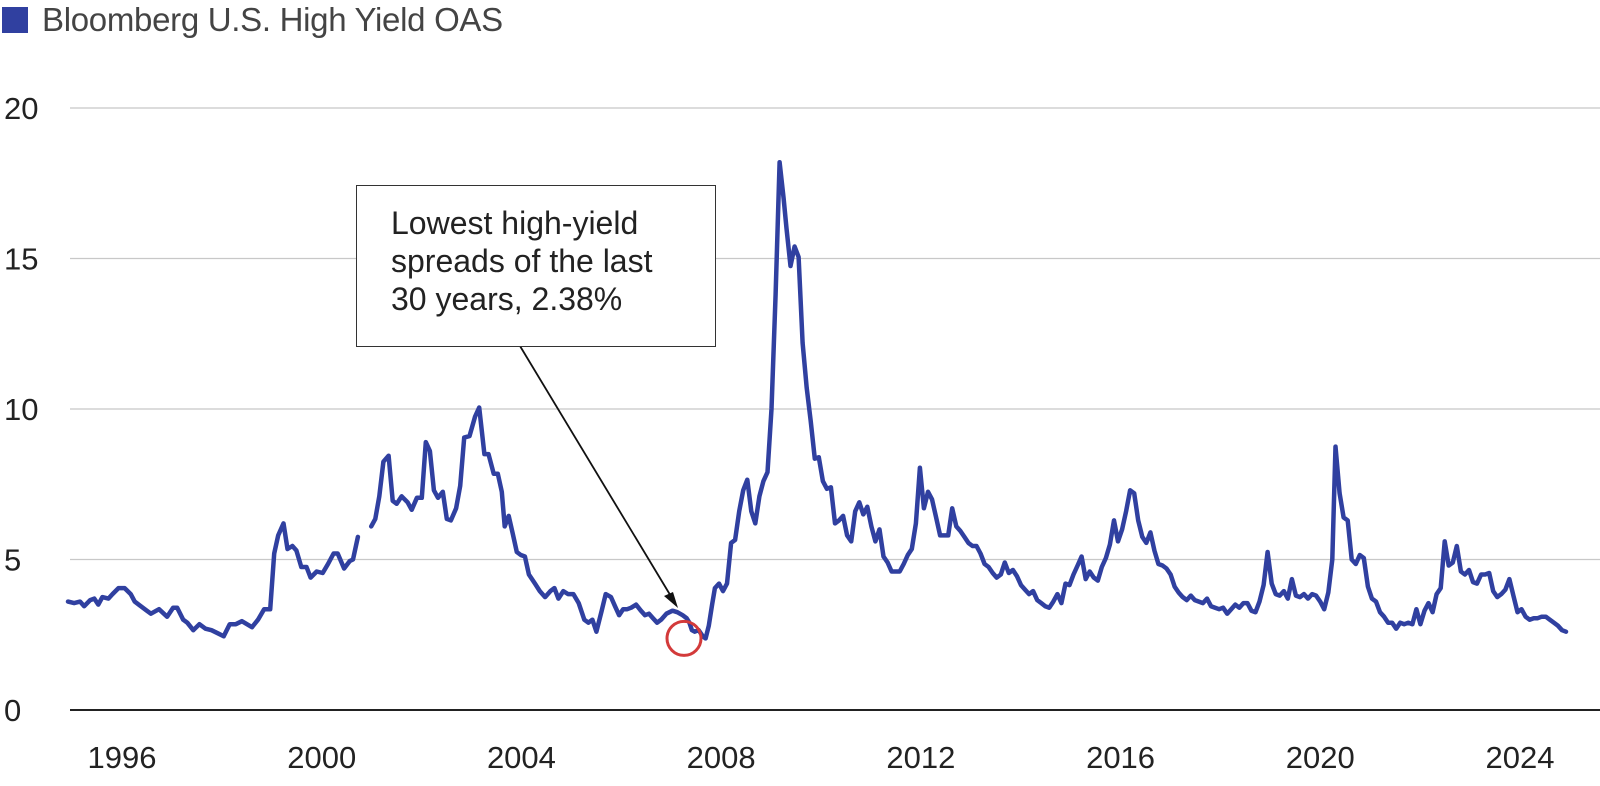 The image size is (1600, 786). What do you see at coordinates (521, 757) in the screenshot?
I see `x-tick-label: 2004` at bounding box center [521, 757].